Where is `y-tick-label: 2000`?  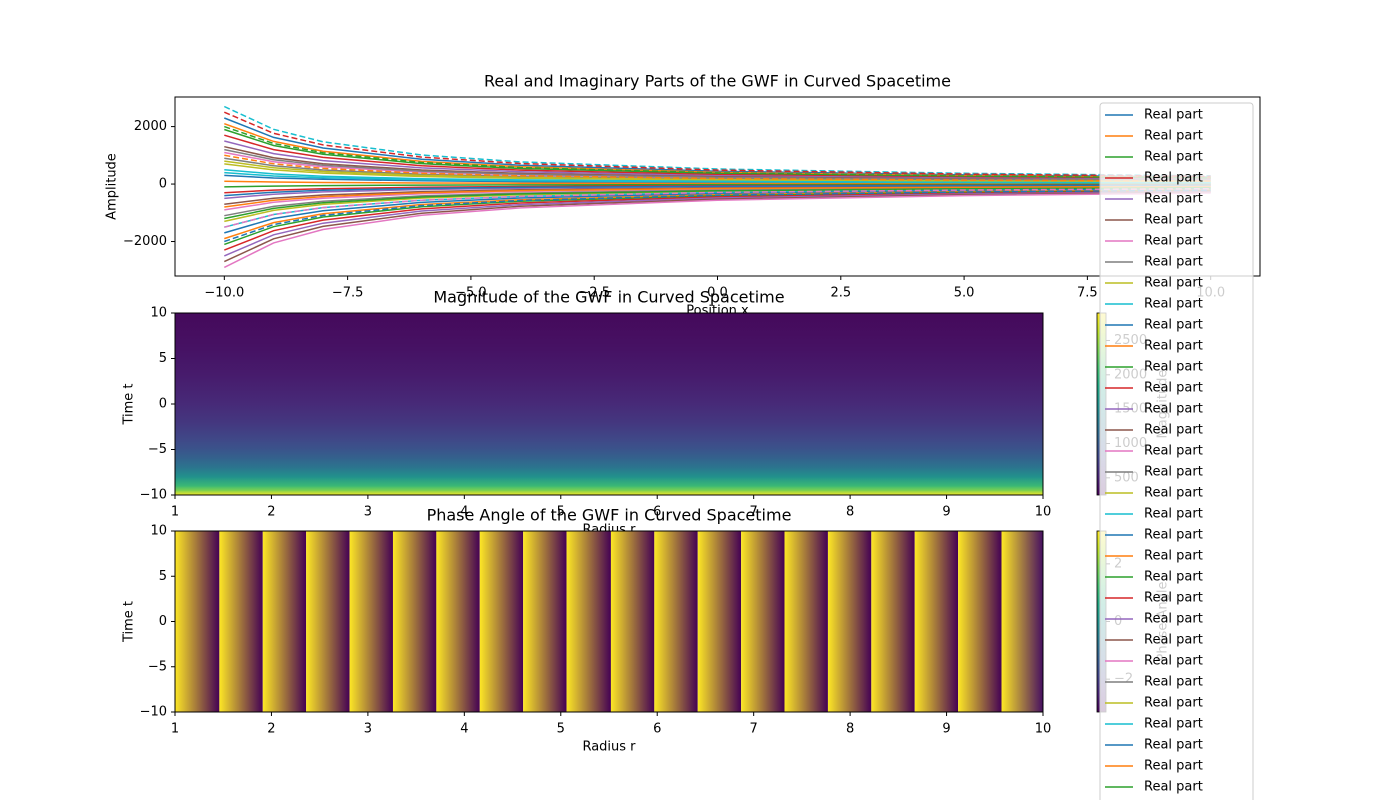 y-tick-label: 2000 is located at coordinates (150, 126).